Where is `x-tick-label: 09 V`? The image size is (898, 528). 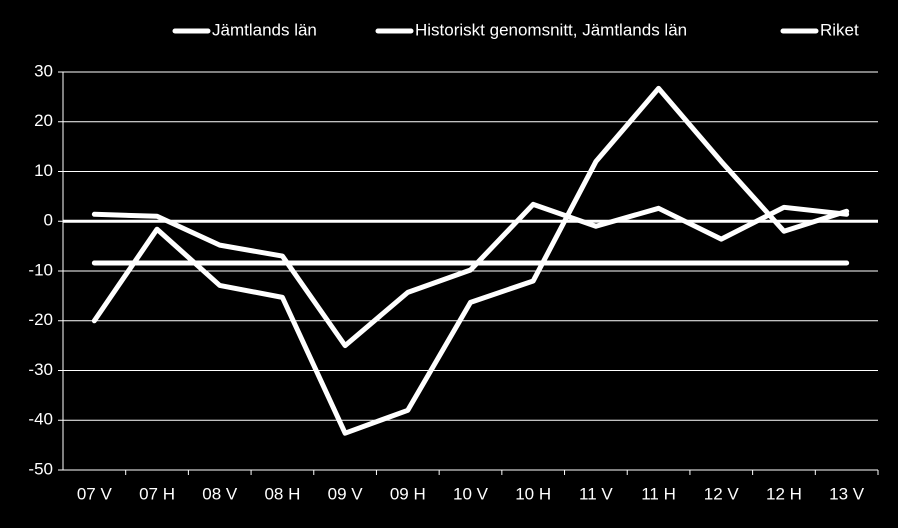 x-tick-label: 09 V is located at coordinates (346, 493).